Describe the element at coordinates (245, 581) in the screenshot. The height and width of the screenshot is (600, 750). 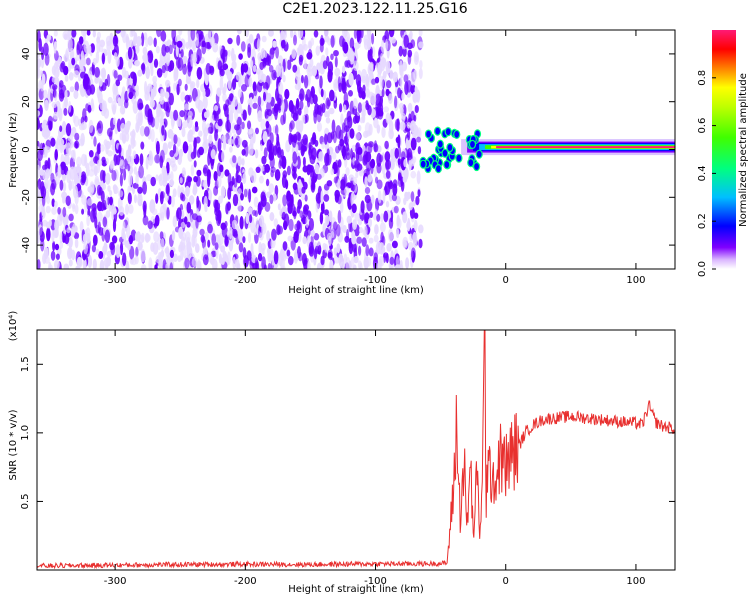
I see `x-tick-label: -200` at that location.